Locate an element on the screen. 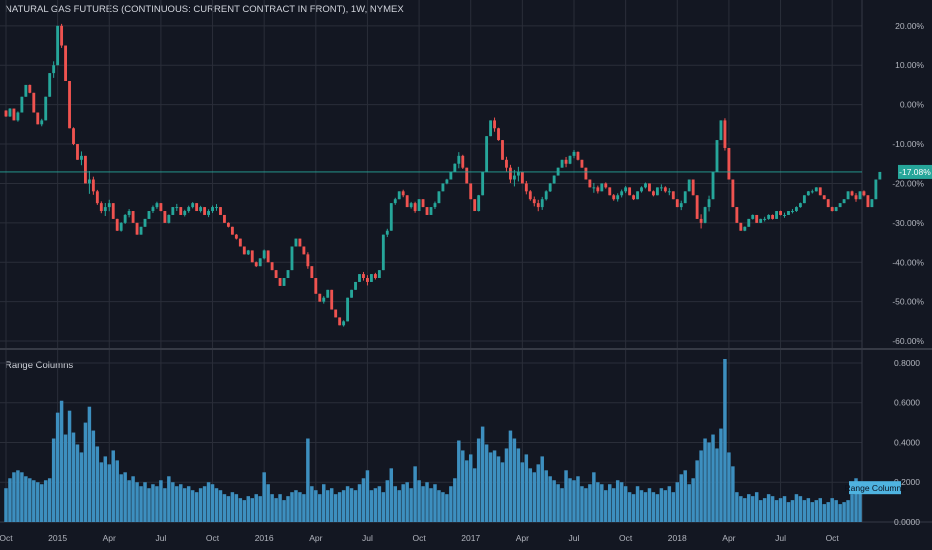 This screenshot has height=550, width=932. indicator-axis-tick: 0.0000 is located at coordinates (907, 522).